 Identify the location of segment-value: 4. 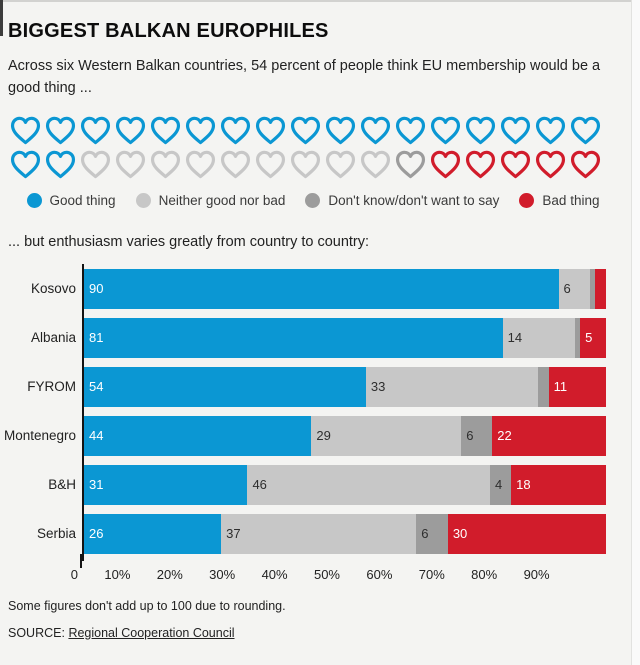
(499, 485).